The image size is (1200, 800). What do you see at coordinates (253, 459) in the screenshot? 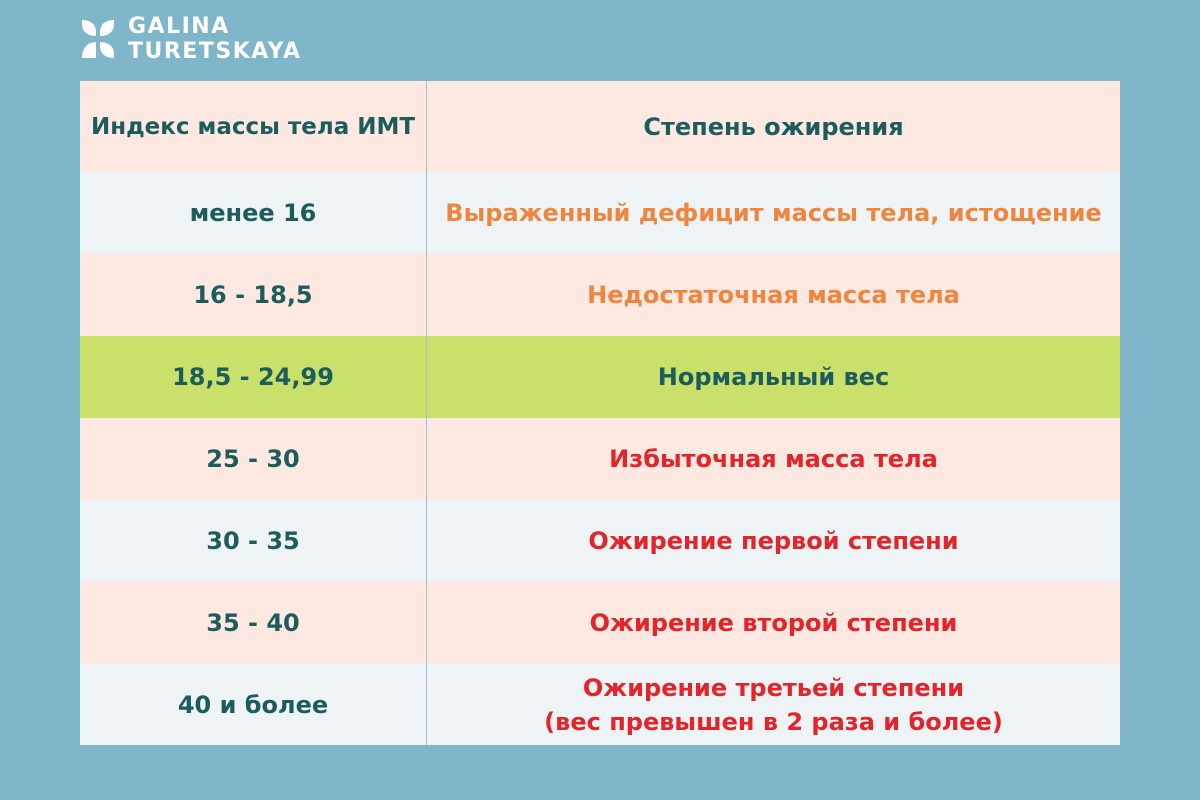
I see `bmi-cell: 25 - 30` at bounding box center [253, 459].